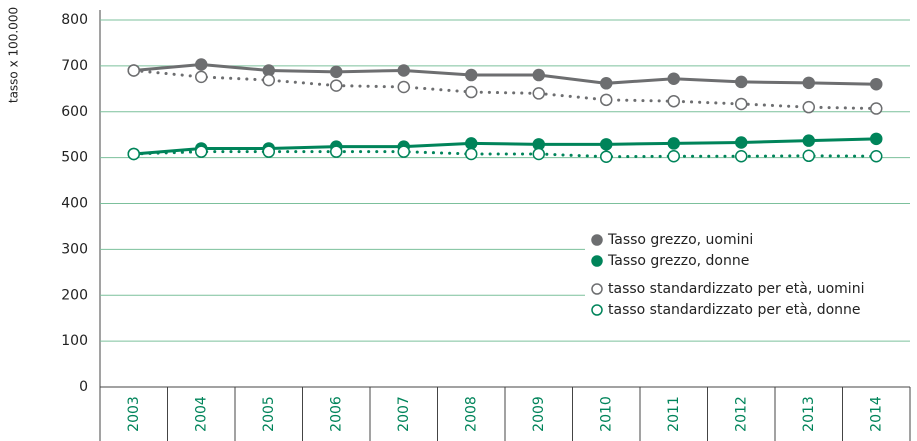  What do you see at coordinates (74, 341) in the screenshot?
I see `y-tick-label: 100` at bounding box center [74, 341].